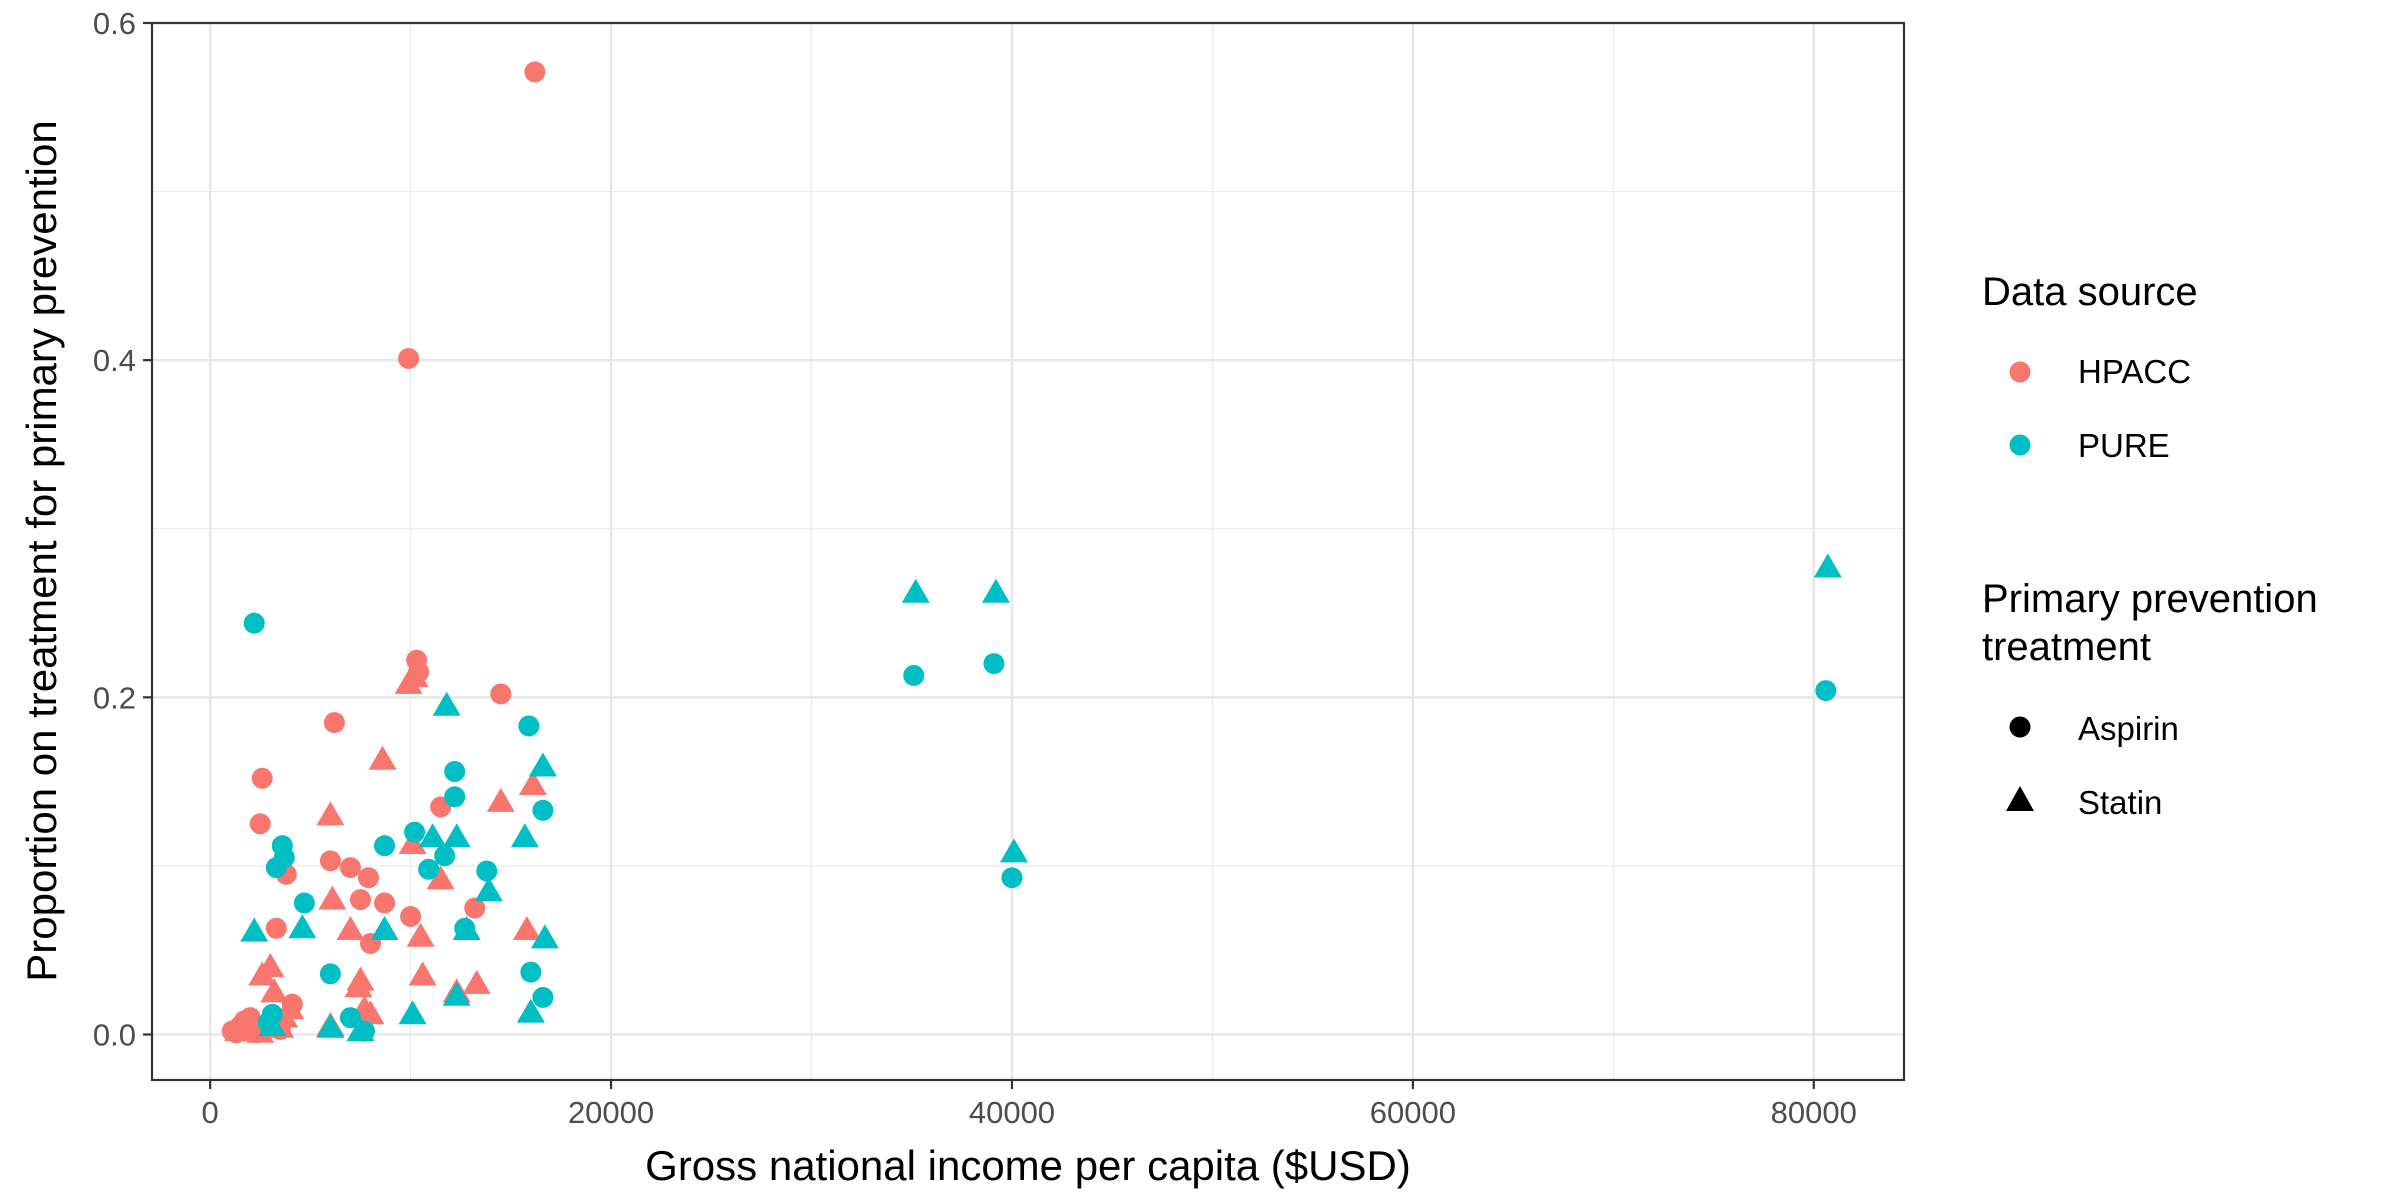 The width and height of the screenshot is (2400, 1200). Describe the element at coordinates (1012, 1112) in the screenshot. I see `x-tick-label: 40000` at that location.